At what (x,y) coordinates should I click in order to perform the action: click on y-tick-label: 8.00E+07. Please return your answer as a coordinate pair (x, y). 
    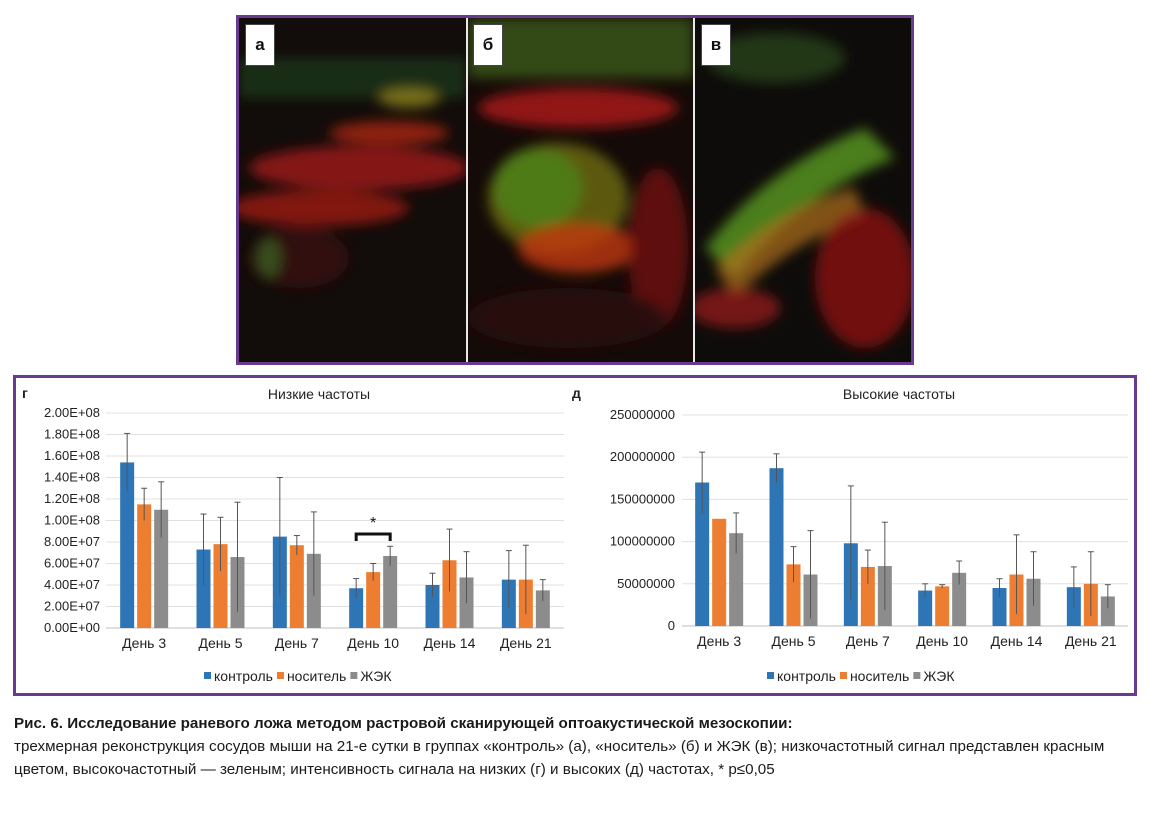
    Looking at the image, I should click on (72, 541).